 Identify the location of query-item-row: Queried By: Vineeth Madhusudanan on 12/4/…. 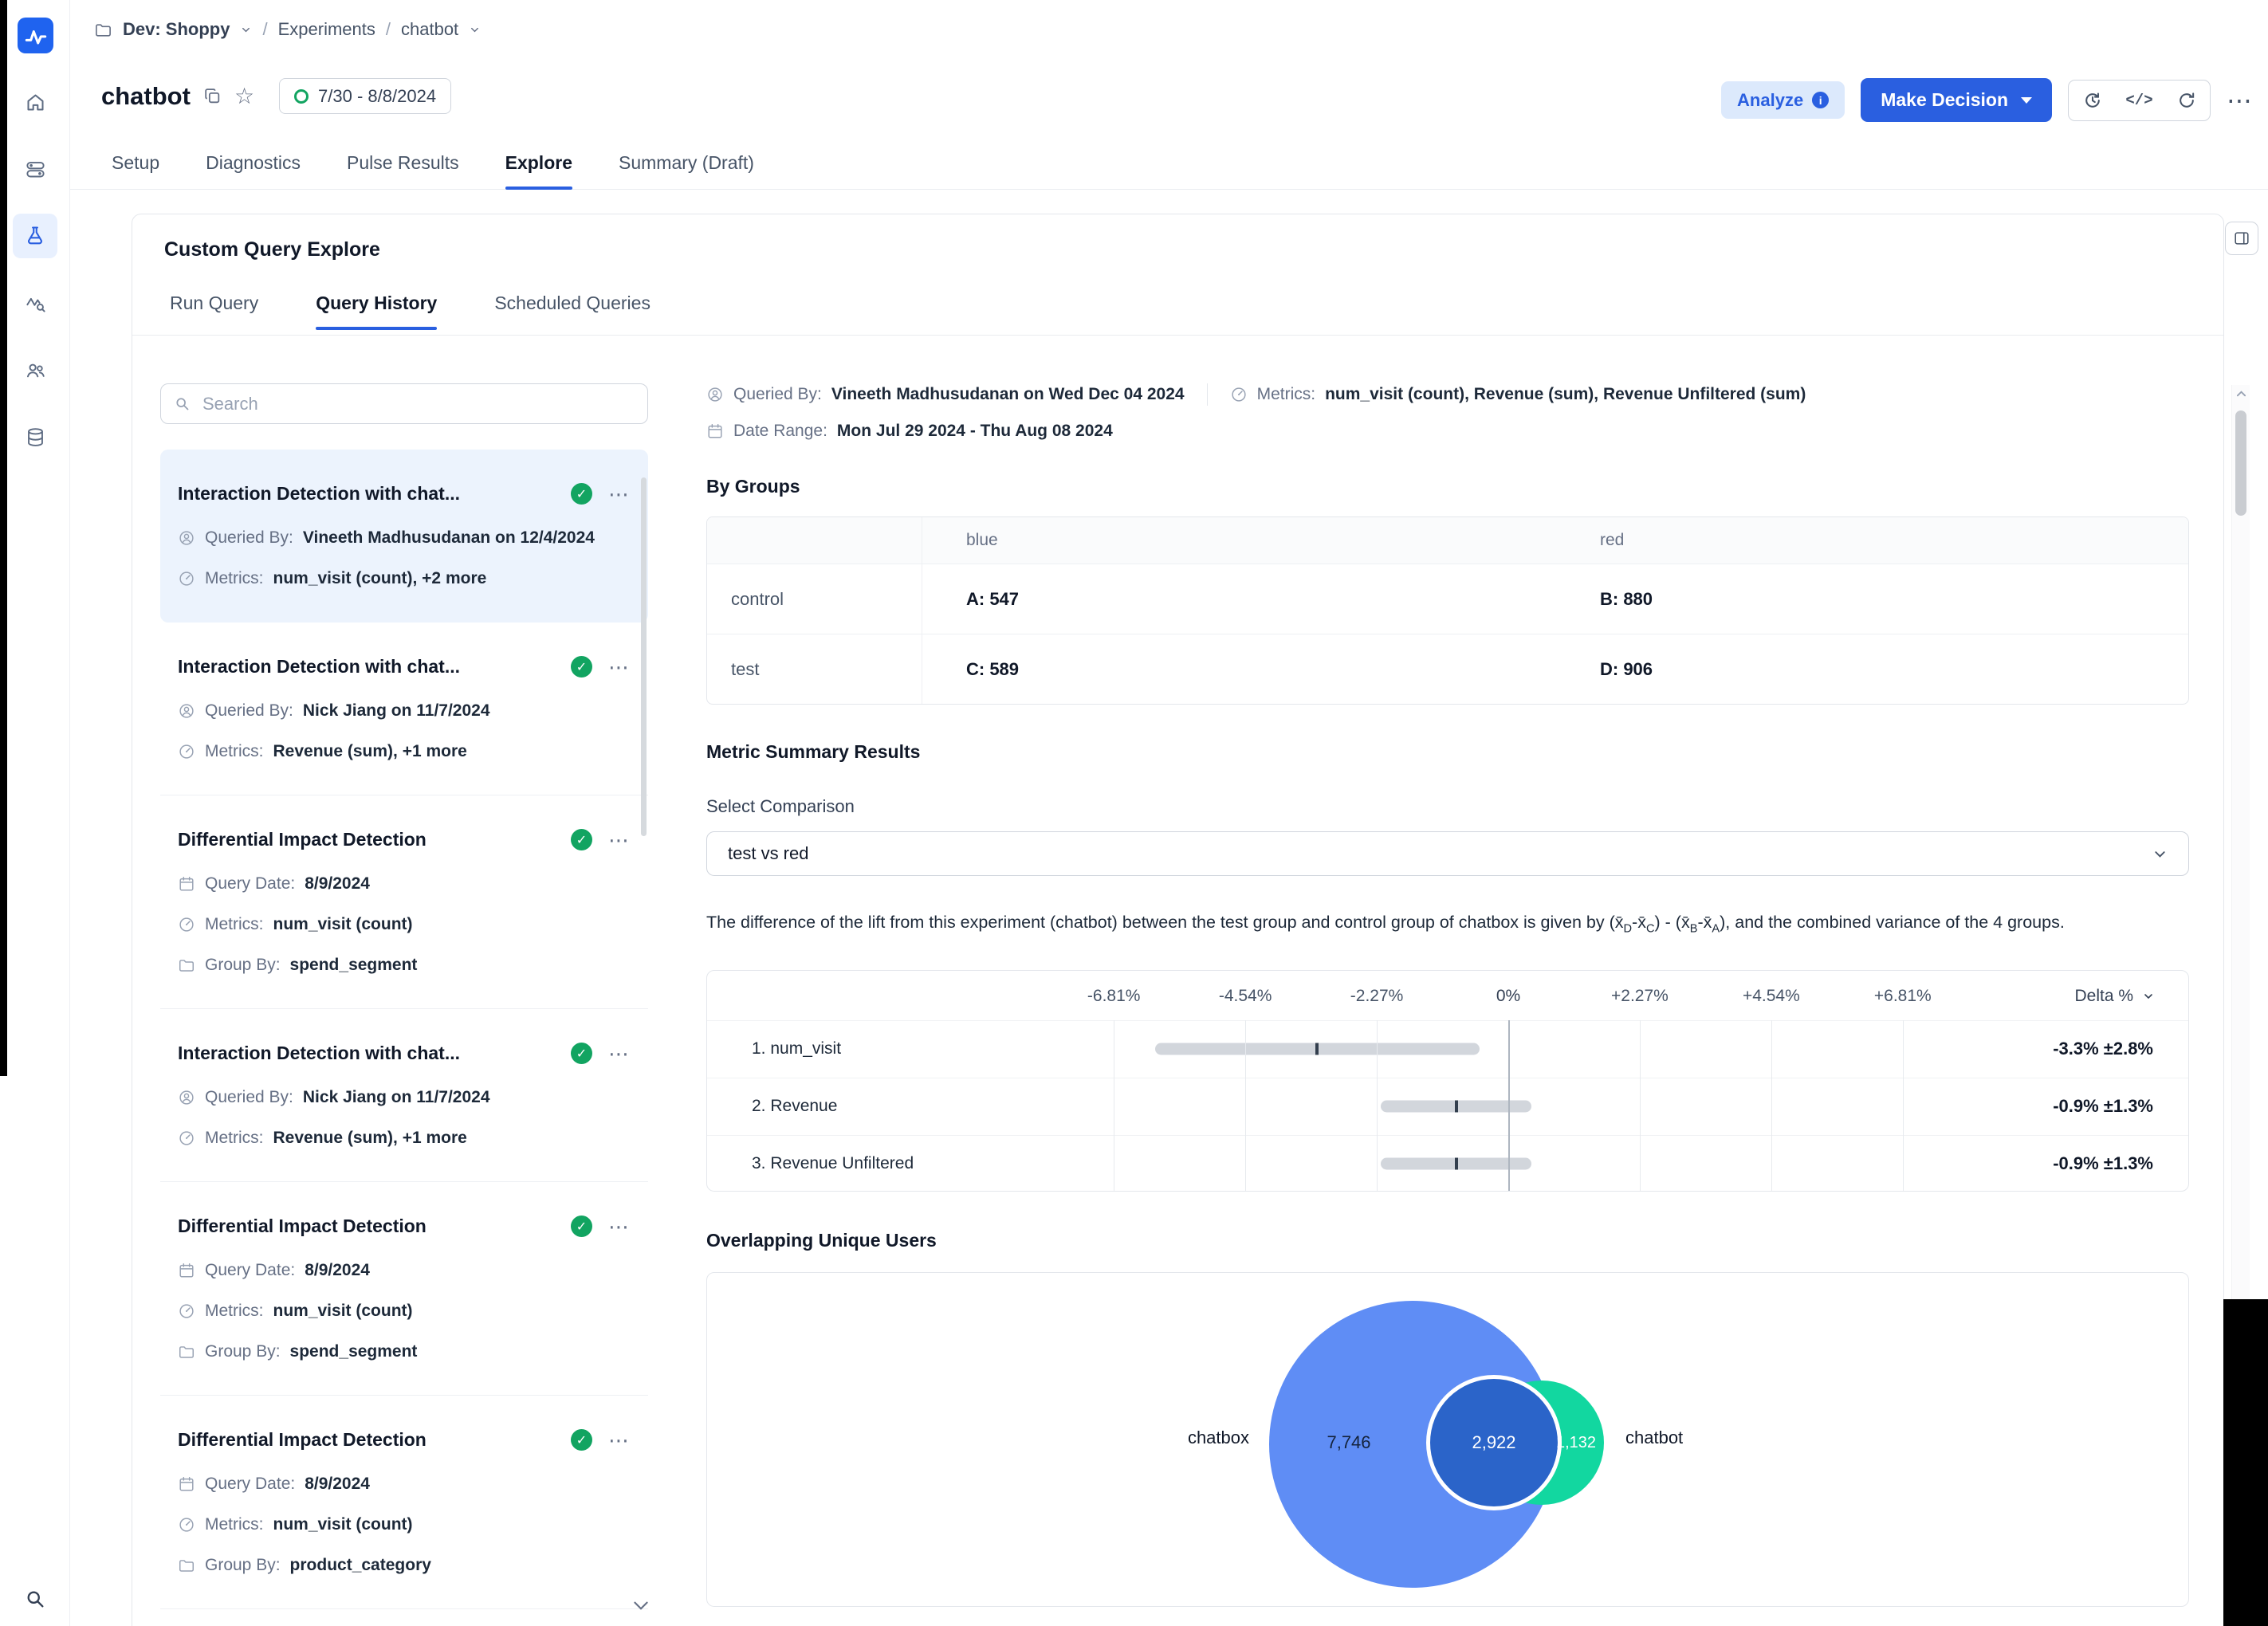
(405, 538).